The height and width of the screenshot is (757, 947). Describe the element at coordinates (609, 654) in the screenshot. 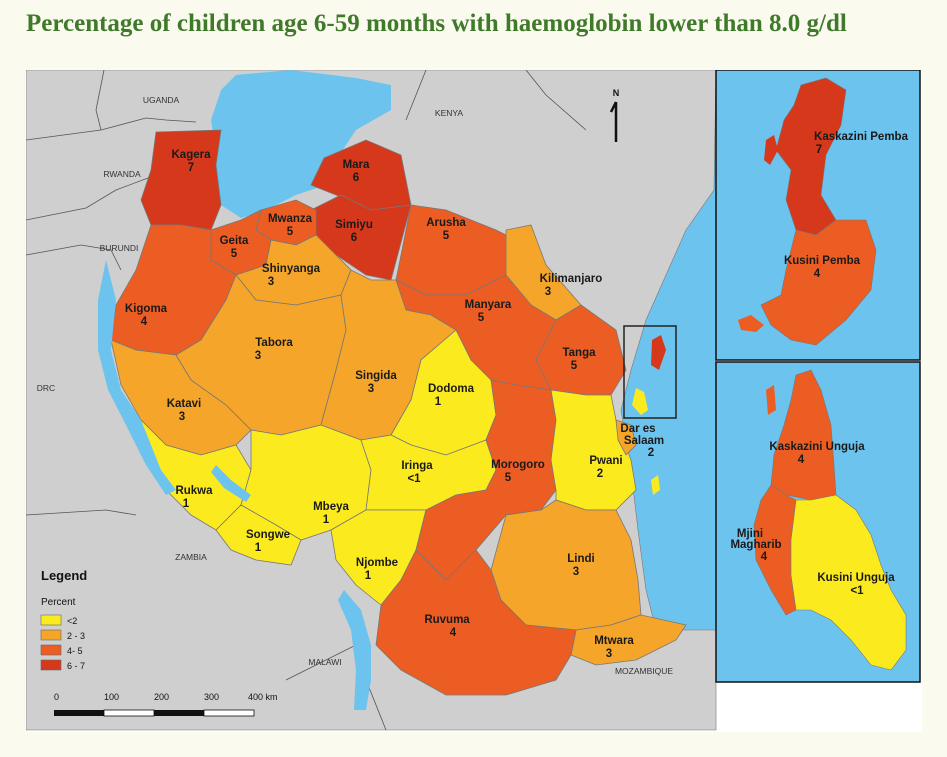

I see `value-mtwara: 3` at that location.